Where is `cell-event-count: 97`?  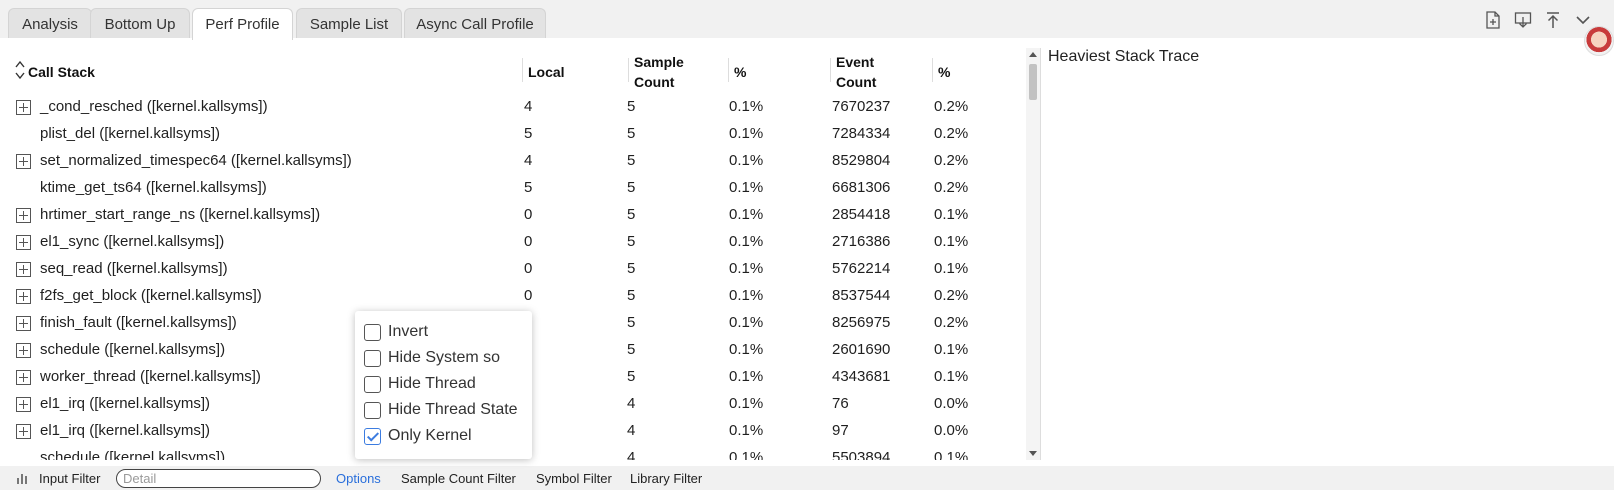 cell-event-count: 97 is located at coordinates (840, 430).